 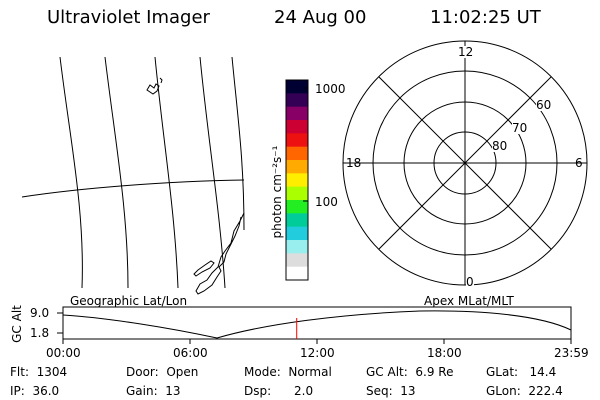 What do you see at coordinates (469, 301) in the screenshot?
I see `polar-projection-label: Apex MLat/MLT` at bounding box center [469, 301].